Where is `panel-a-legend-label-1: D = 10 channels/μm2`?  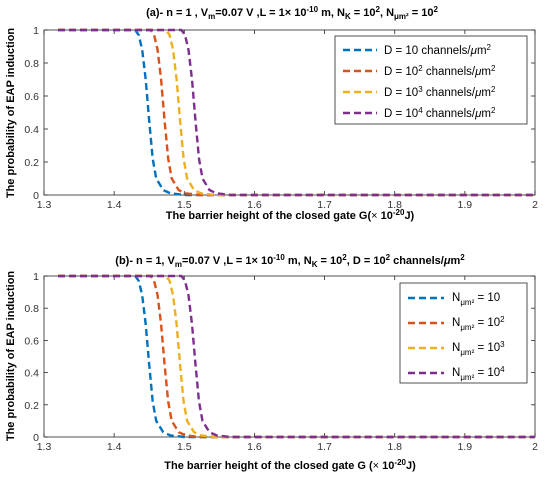
panel-a-legend-label-1: D = 10 channels/μm2 is located at coordinates (438, 50).